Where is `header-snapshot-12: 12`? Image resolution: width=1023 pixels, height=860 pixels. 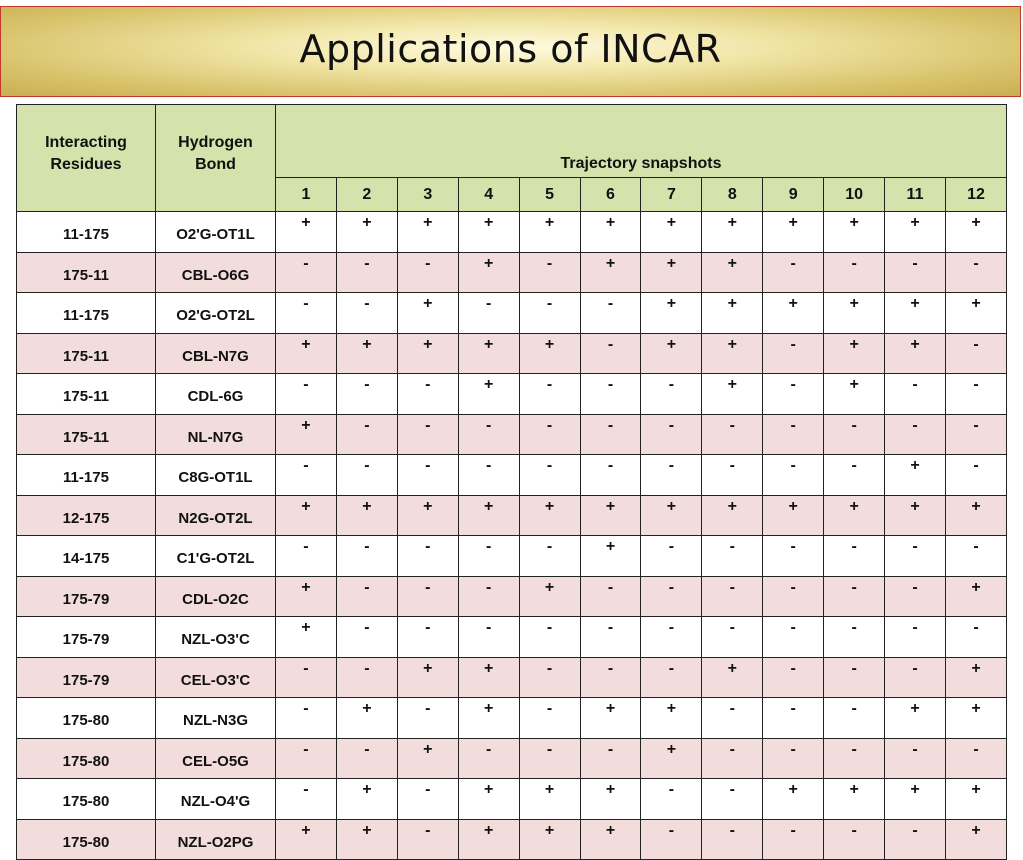
header-snapshot-12: 12 is located at coordinates (976, 194).